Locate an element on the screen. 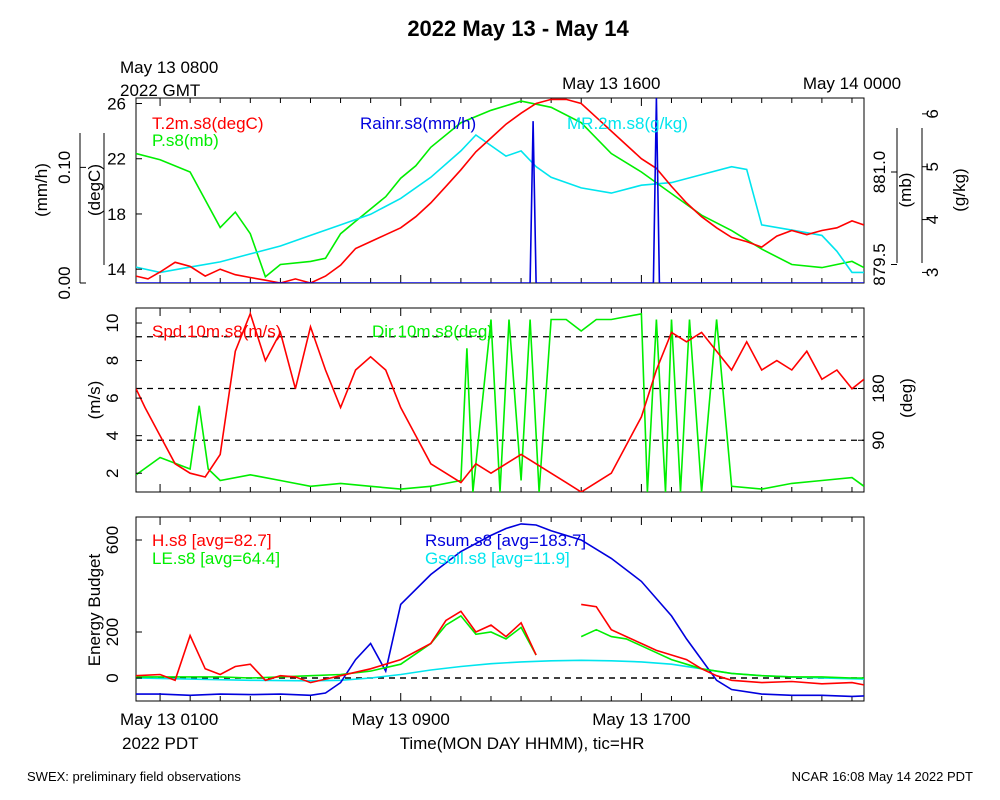  footer-left-note: SWEX: preliminary field observations is located at coordinates (134, 776).